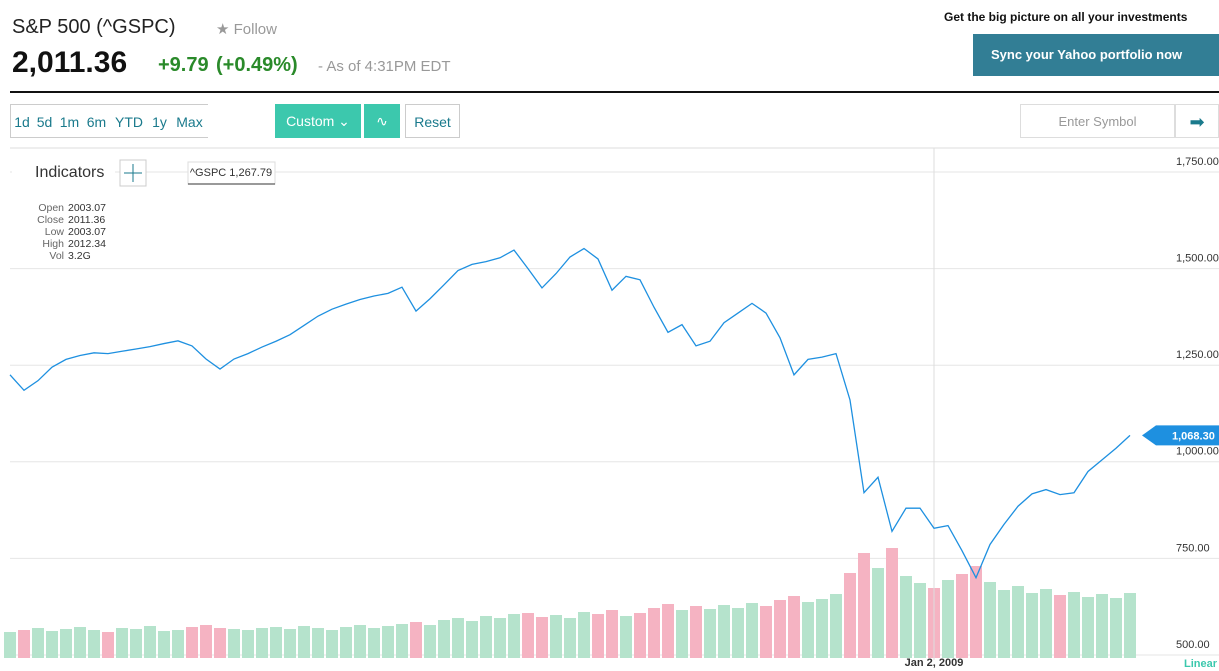  What do you see at coordinates (129, 121) in the screenshot?
I see `range-button: YTD` at bounding box center [129, 121].